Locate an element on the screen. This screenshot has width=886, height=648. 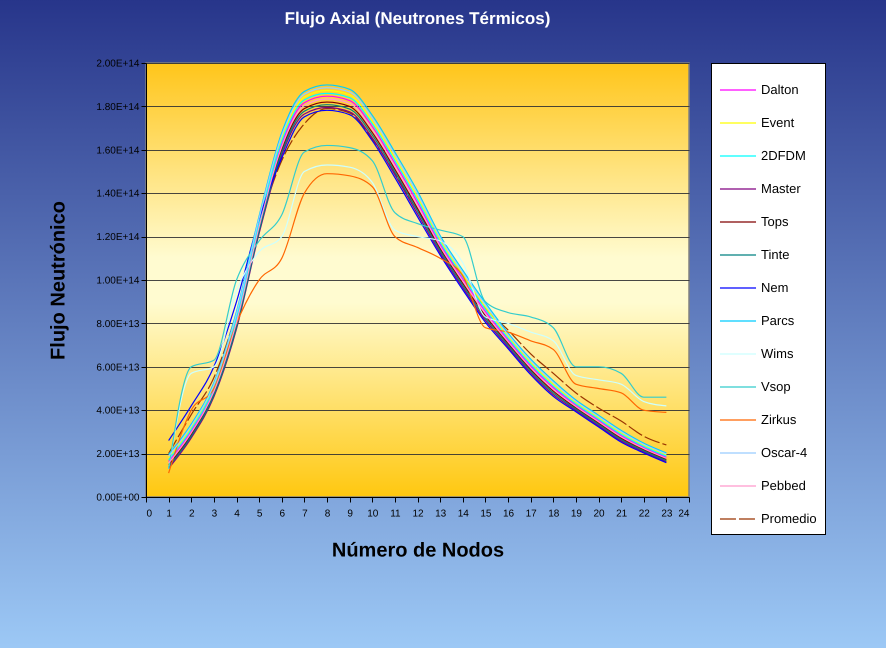
x-tick-label: 14 is located at coordinates (464, 514).